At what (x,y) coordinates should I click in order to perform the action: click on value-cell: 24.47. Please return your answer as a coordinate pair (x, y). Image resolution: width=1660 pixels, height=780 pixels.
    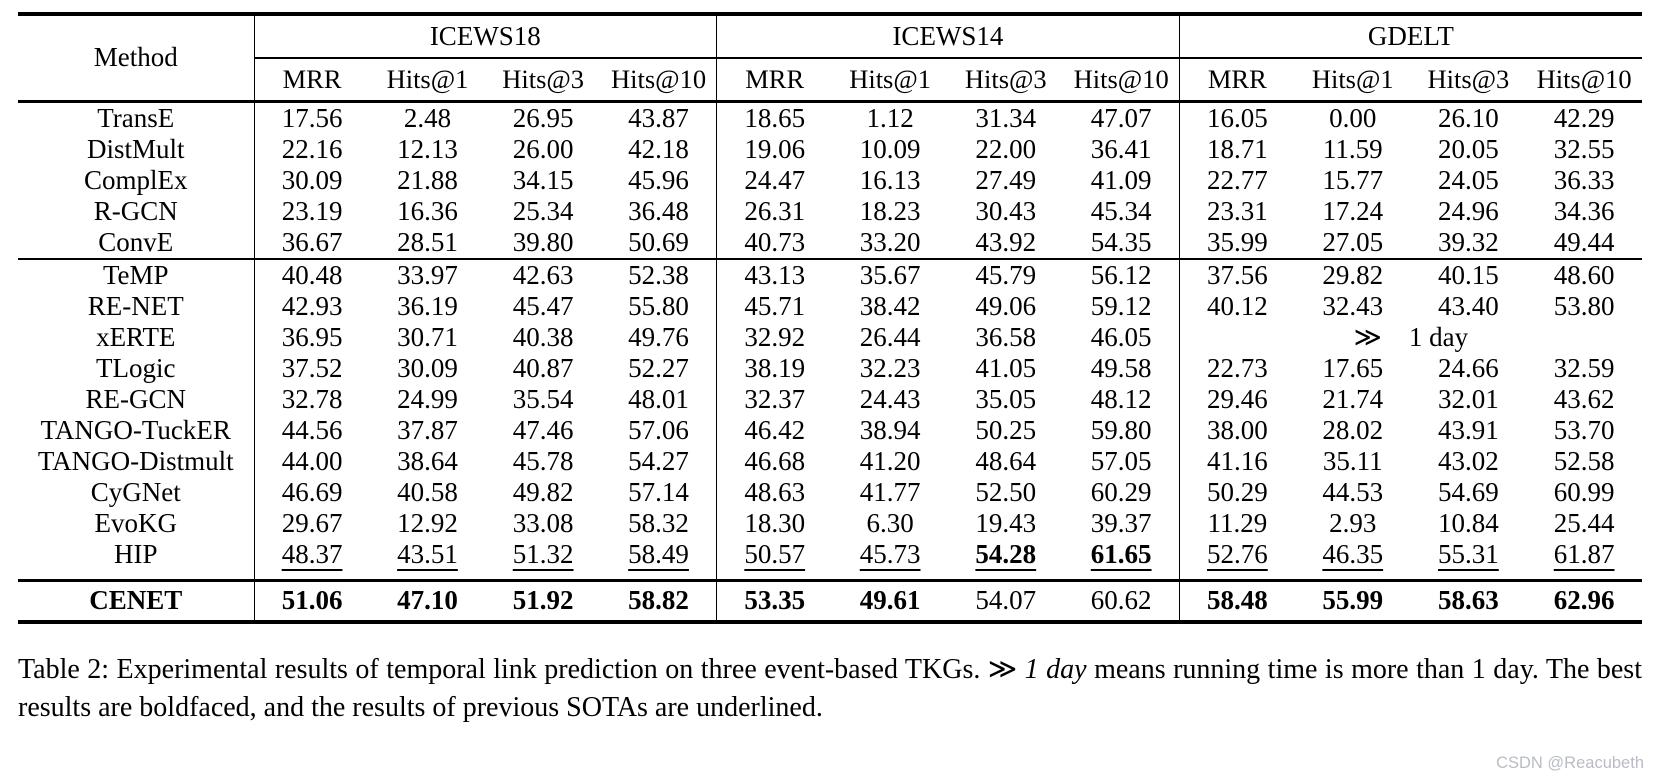
    Looking at the image, I should click on (774, 180).